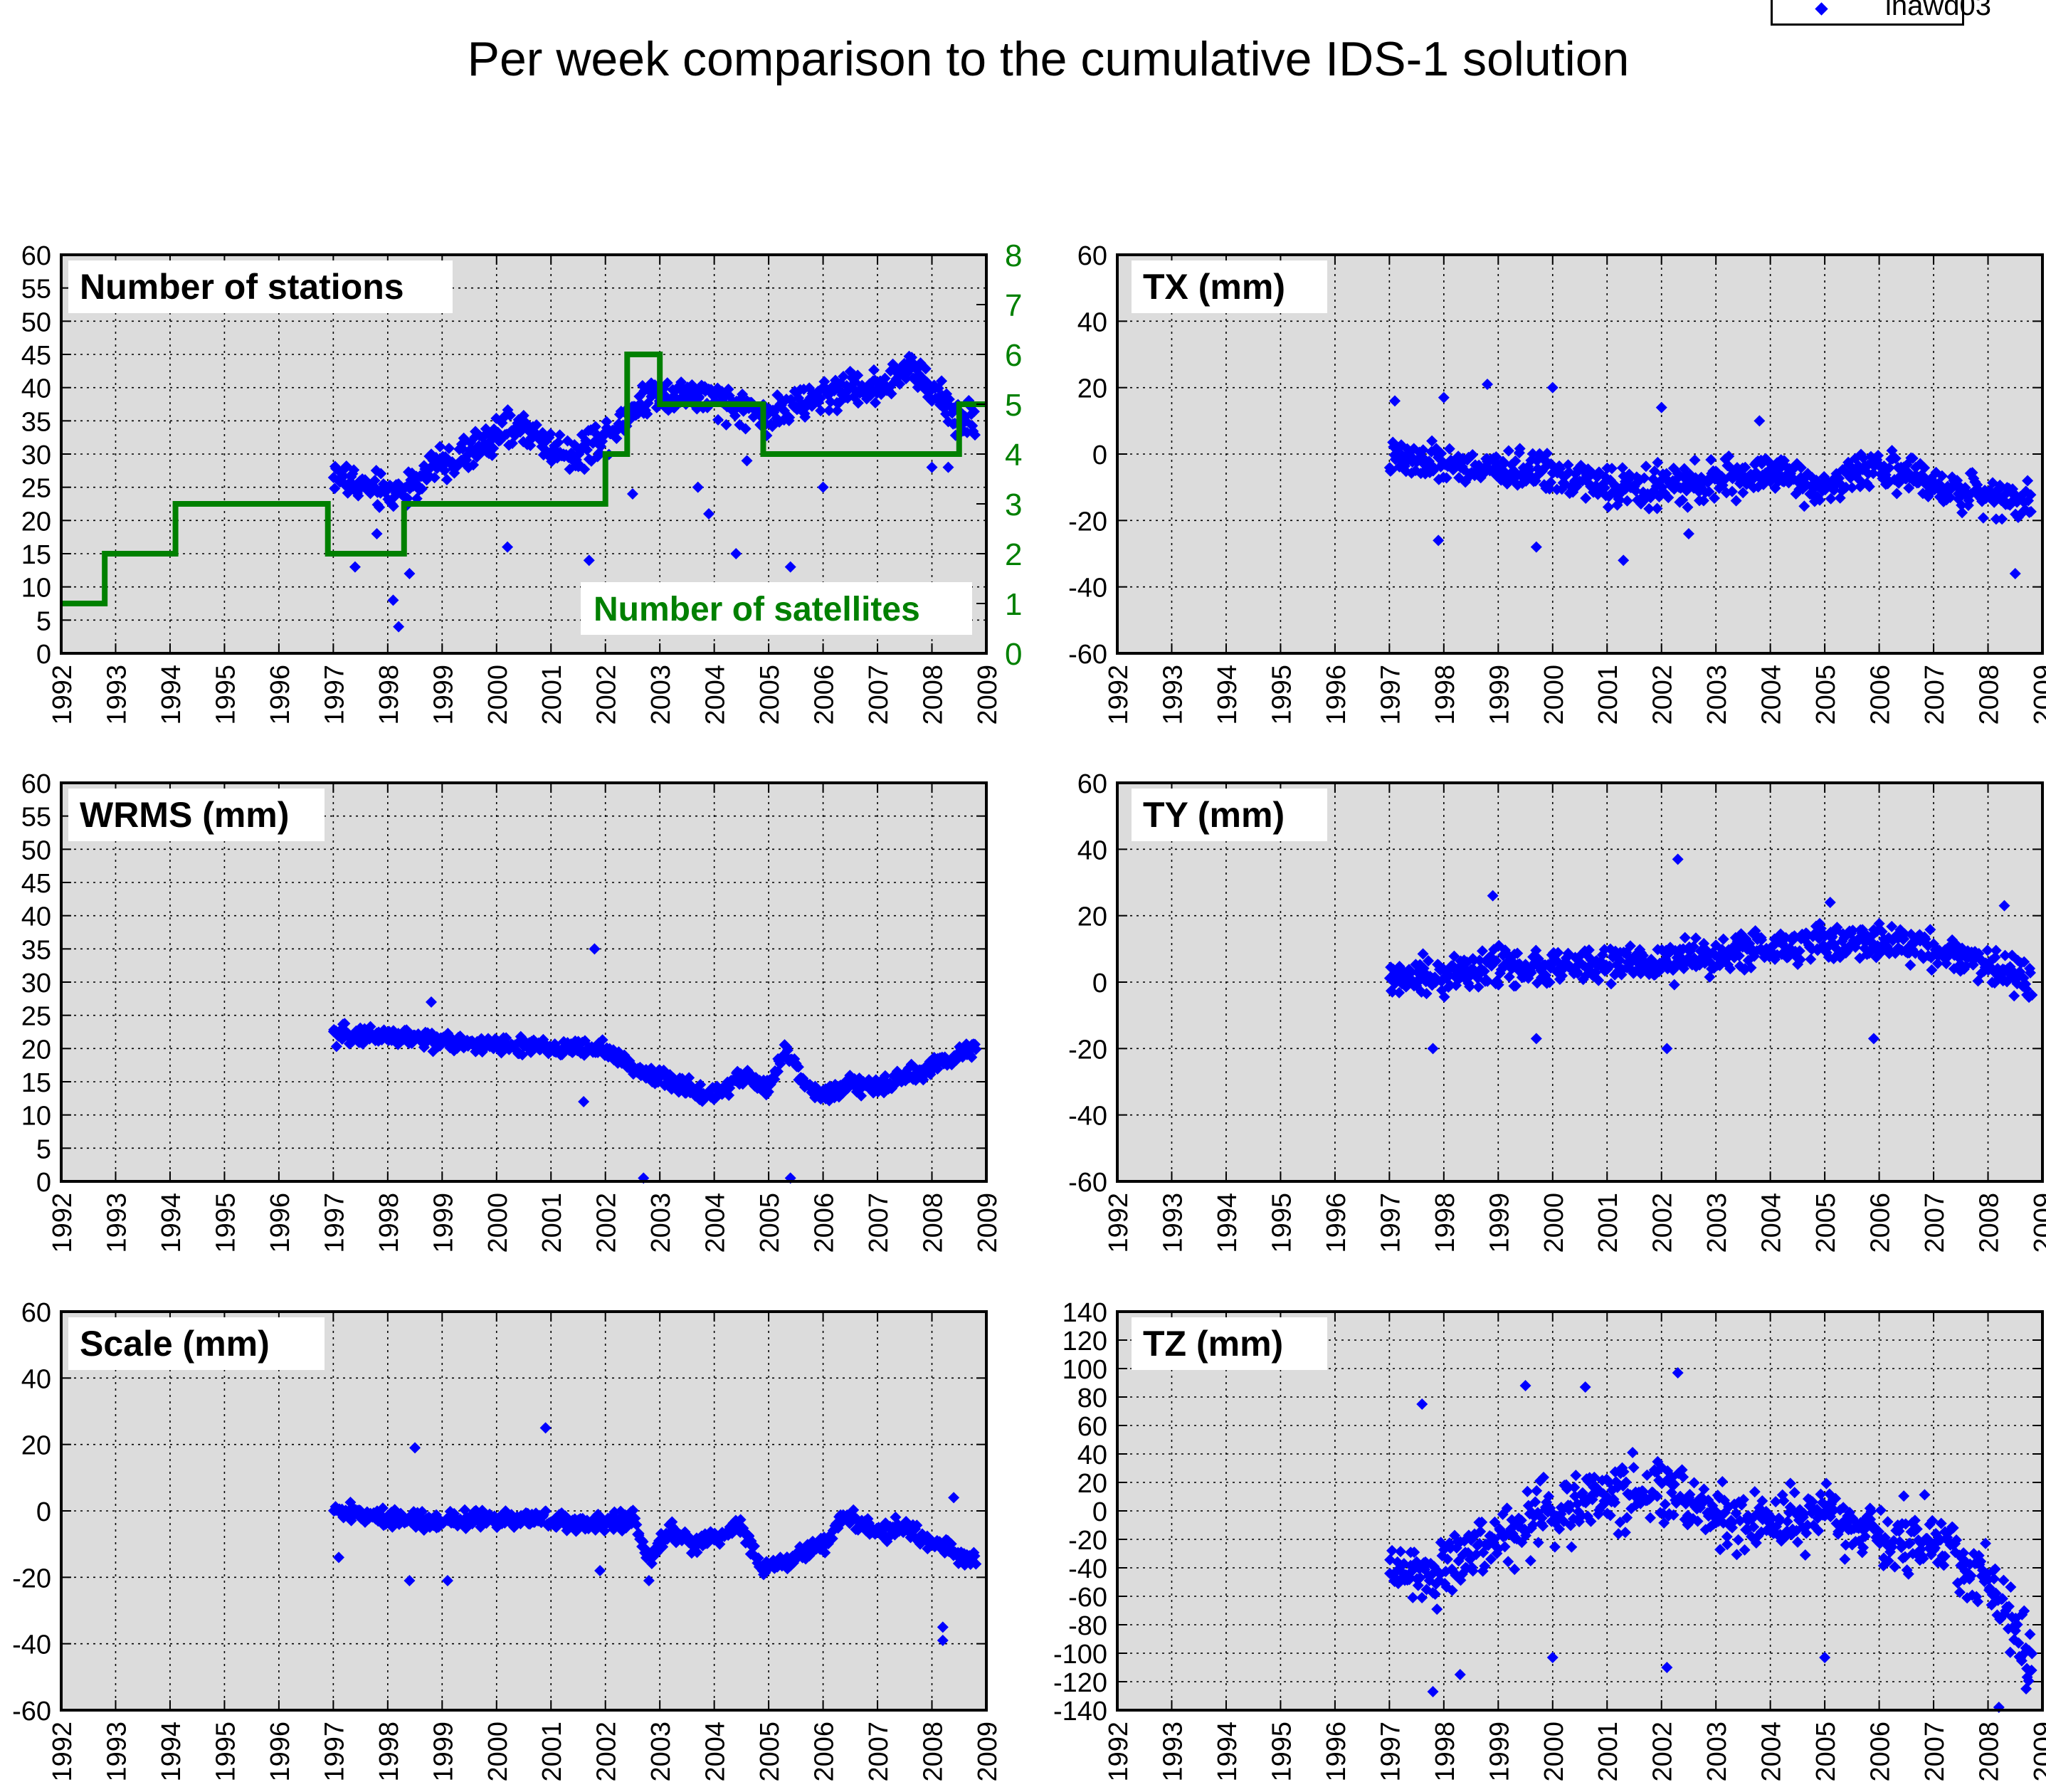 The height and width of the screenshot is (1792, 2046). What do you see at coordinates (36, 818) in the screenshot?
I see `y-tick-label: 55` at bounding box center [36, 818].